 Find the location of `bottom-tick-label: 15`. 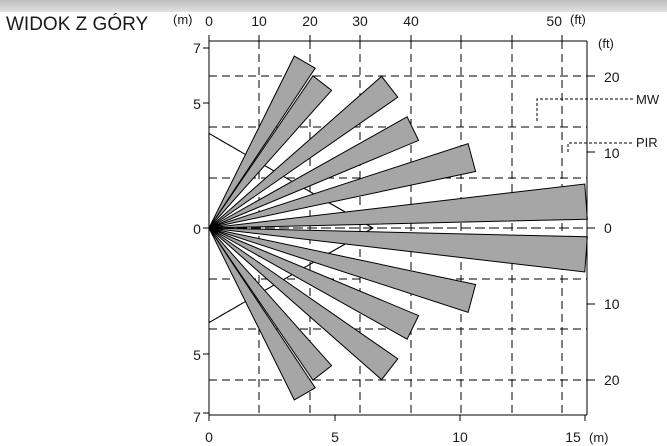

bottom-tick-label: 15 is located at coordinates (573, 437).